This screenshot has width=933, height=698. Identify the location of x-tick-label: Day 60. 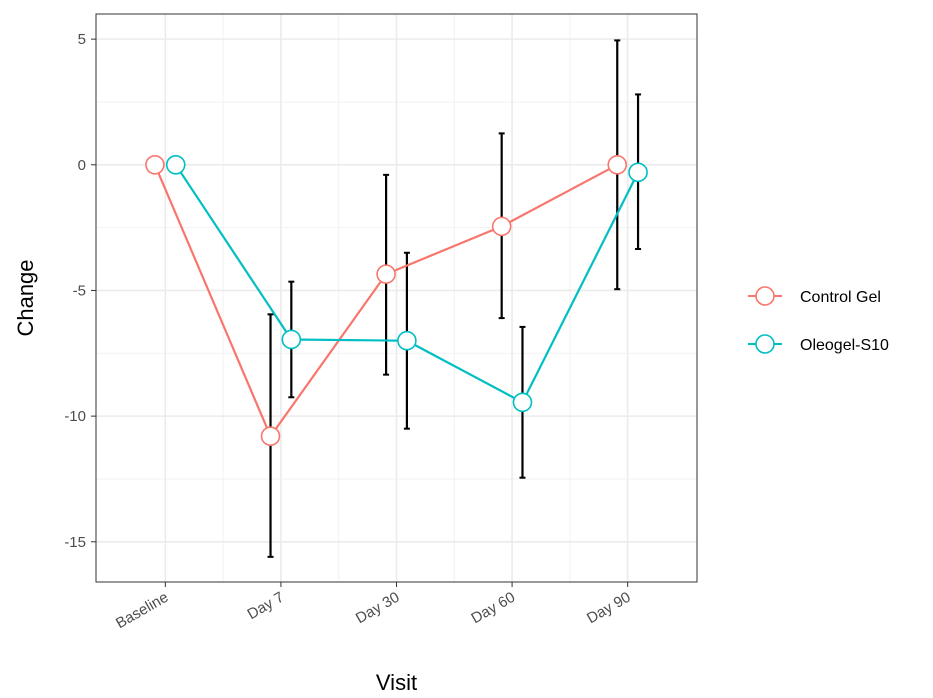
(493, 608).